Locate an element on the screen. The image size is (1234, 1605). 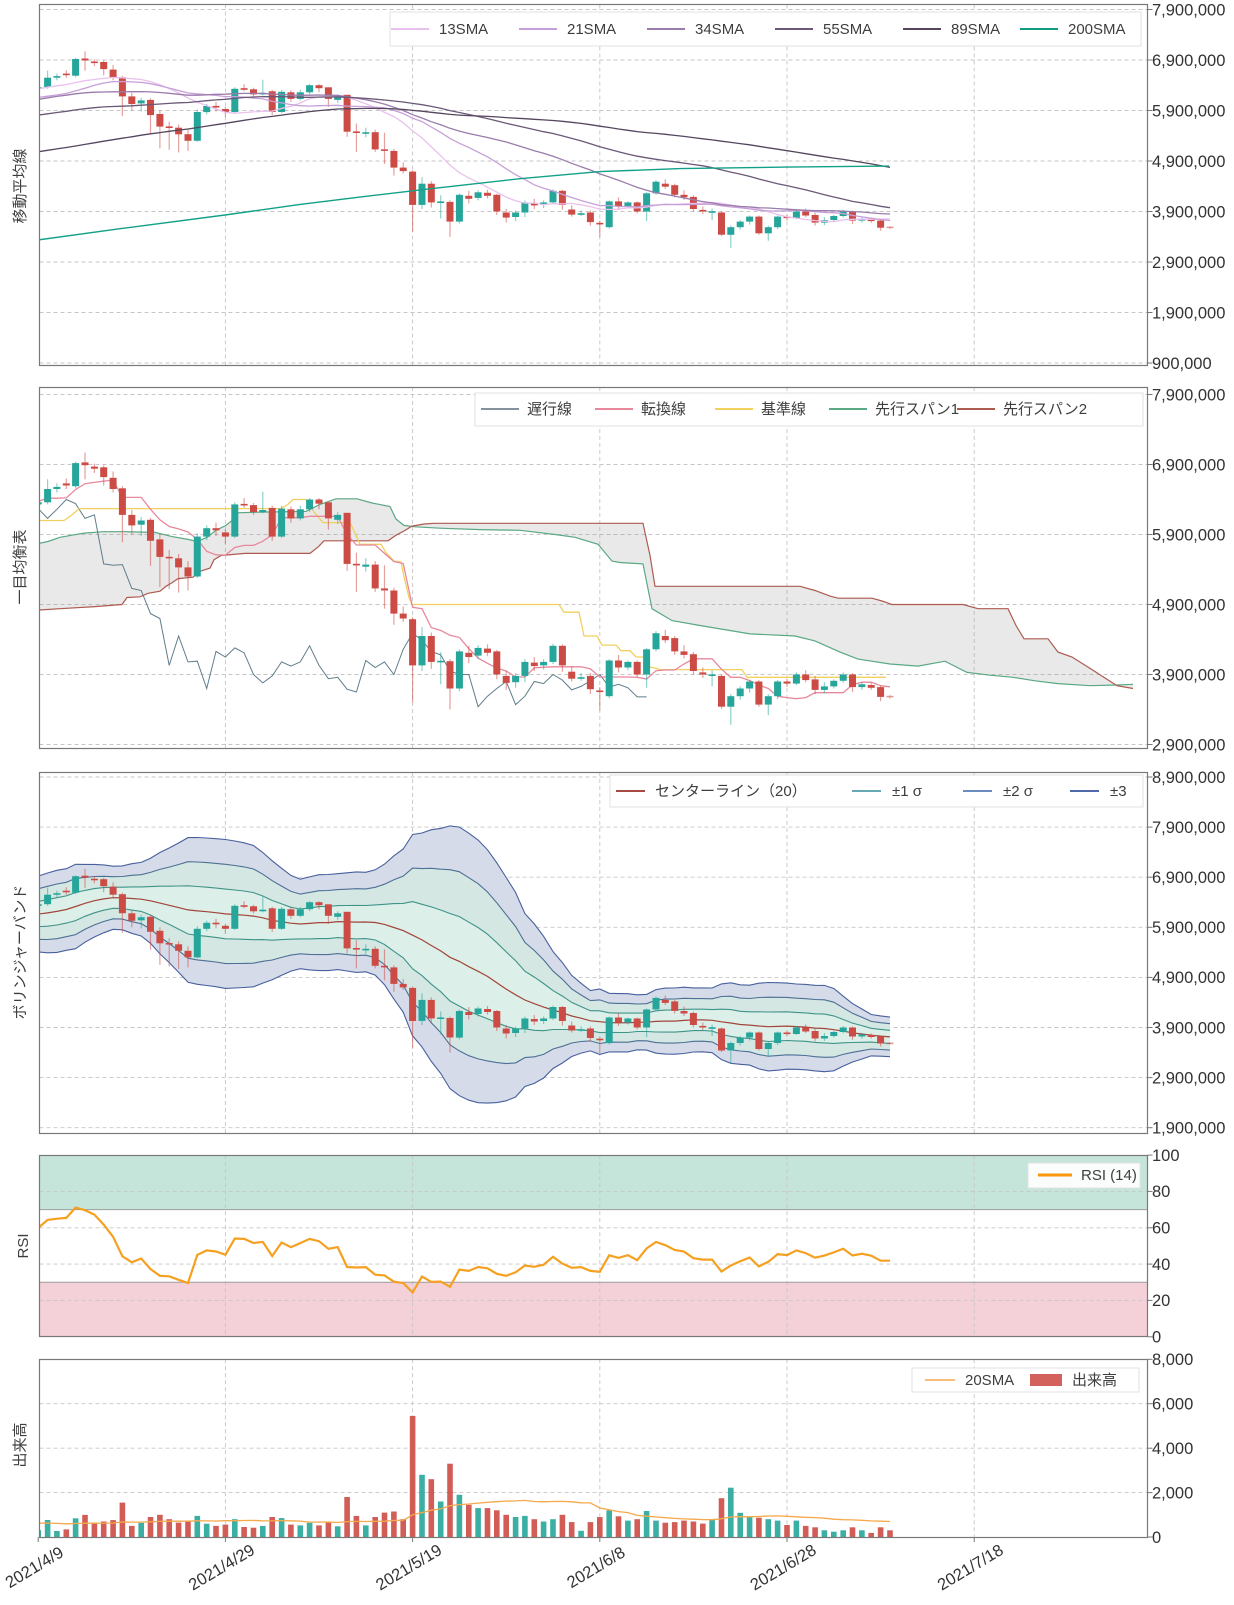
svg-text: センターライン（20） is located at coordinates (731, 791).